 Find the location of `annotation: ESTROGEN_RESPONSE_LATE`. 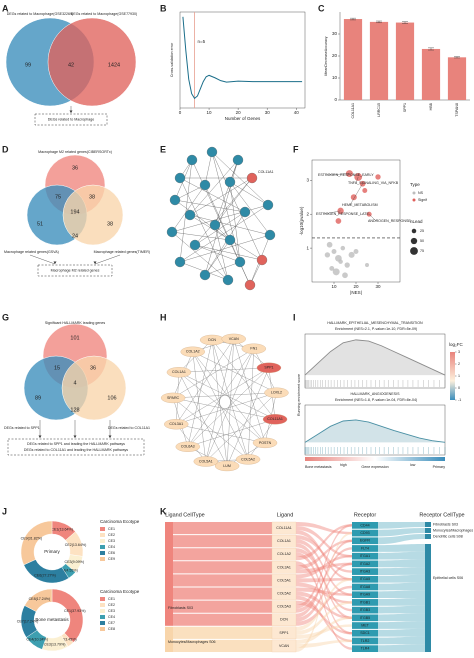

annotation: ESTROGEN_RESPONSE_LATE is located at coordinates (342, 214).